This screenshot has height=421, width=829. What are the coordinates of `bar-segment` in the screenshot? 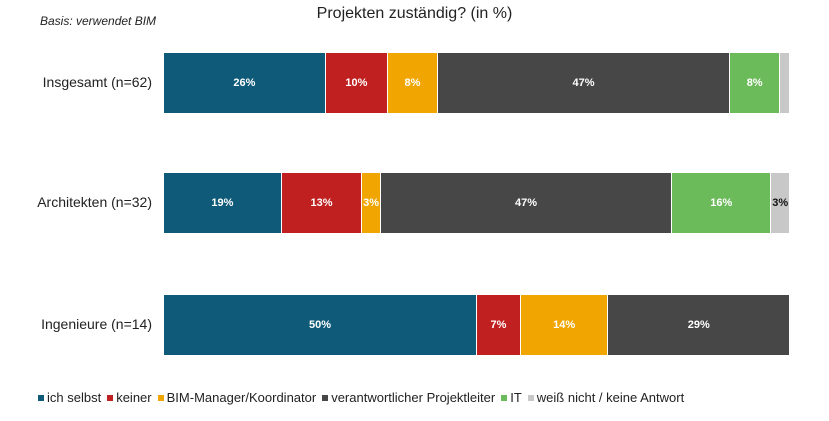 It's located at (785, 83).